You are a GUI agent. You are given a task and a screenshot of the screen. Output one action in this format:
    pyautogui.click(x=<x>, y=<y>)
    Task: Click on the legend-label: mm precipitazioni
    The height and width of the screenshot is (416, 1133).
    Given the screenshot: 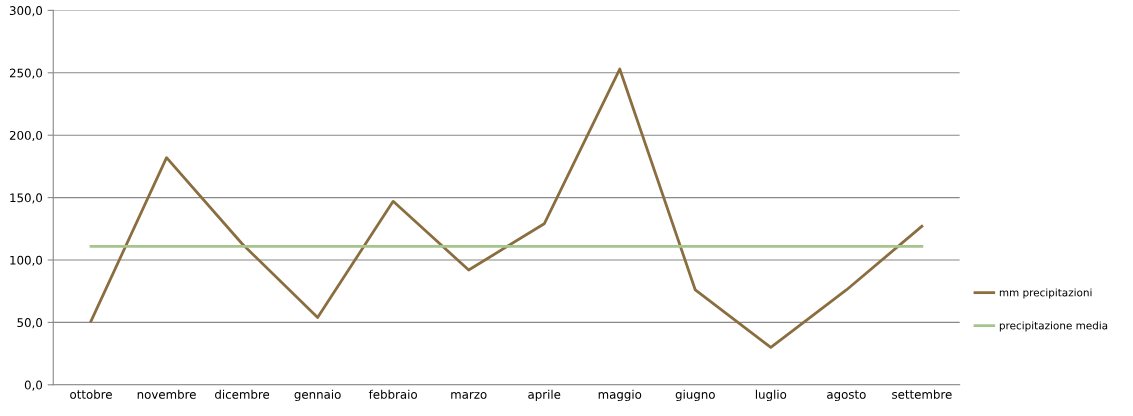 What is the action you would take?
    pyautogui.click(x=1045, y=293)
    